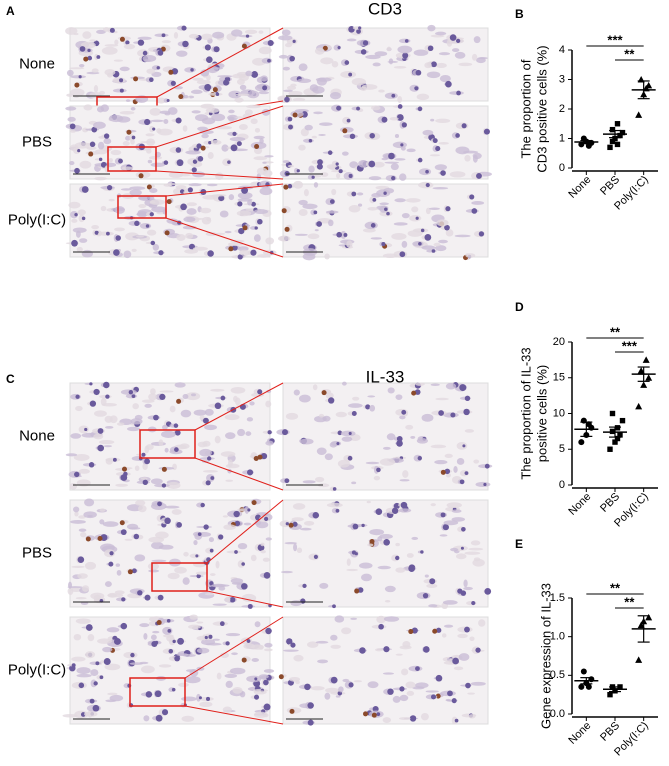  Describe the element at coordinates (171, 220) in the screenshot. I see `micrograph` at that location.